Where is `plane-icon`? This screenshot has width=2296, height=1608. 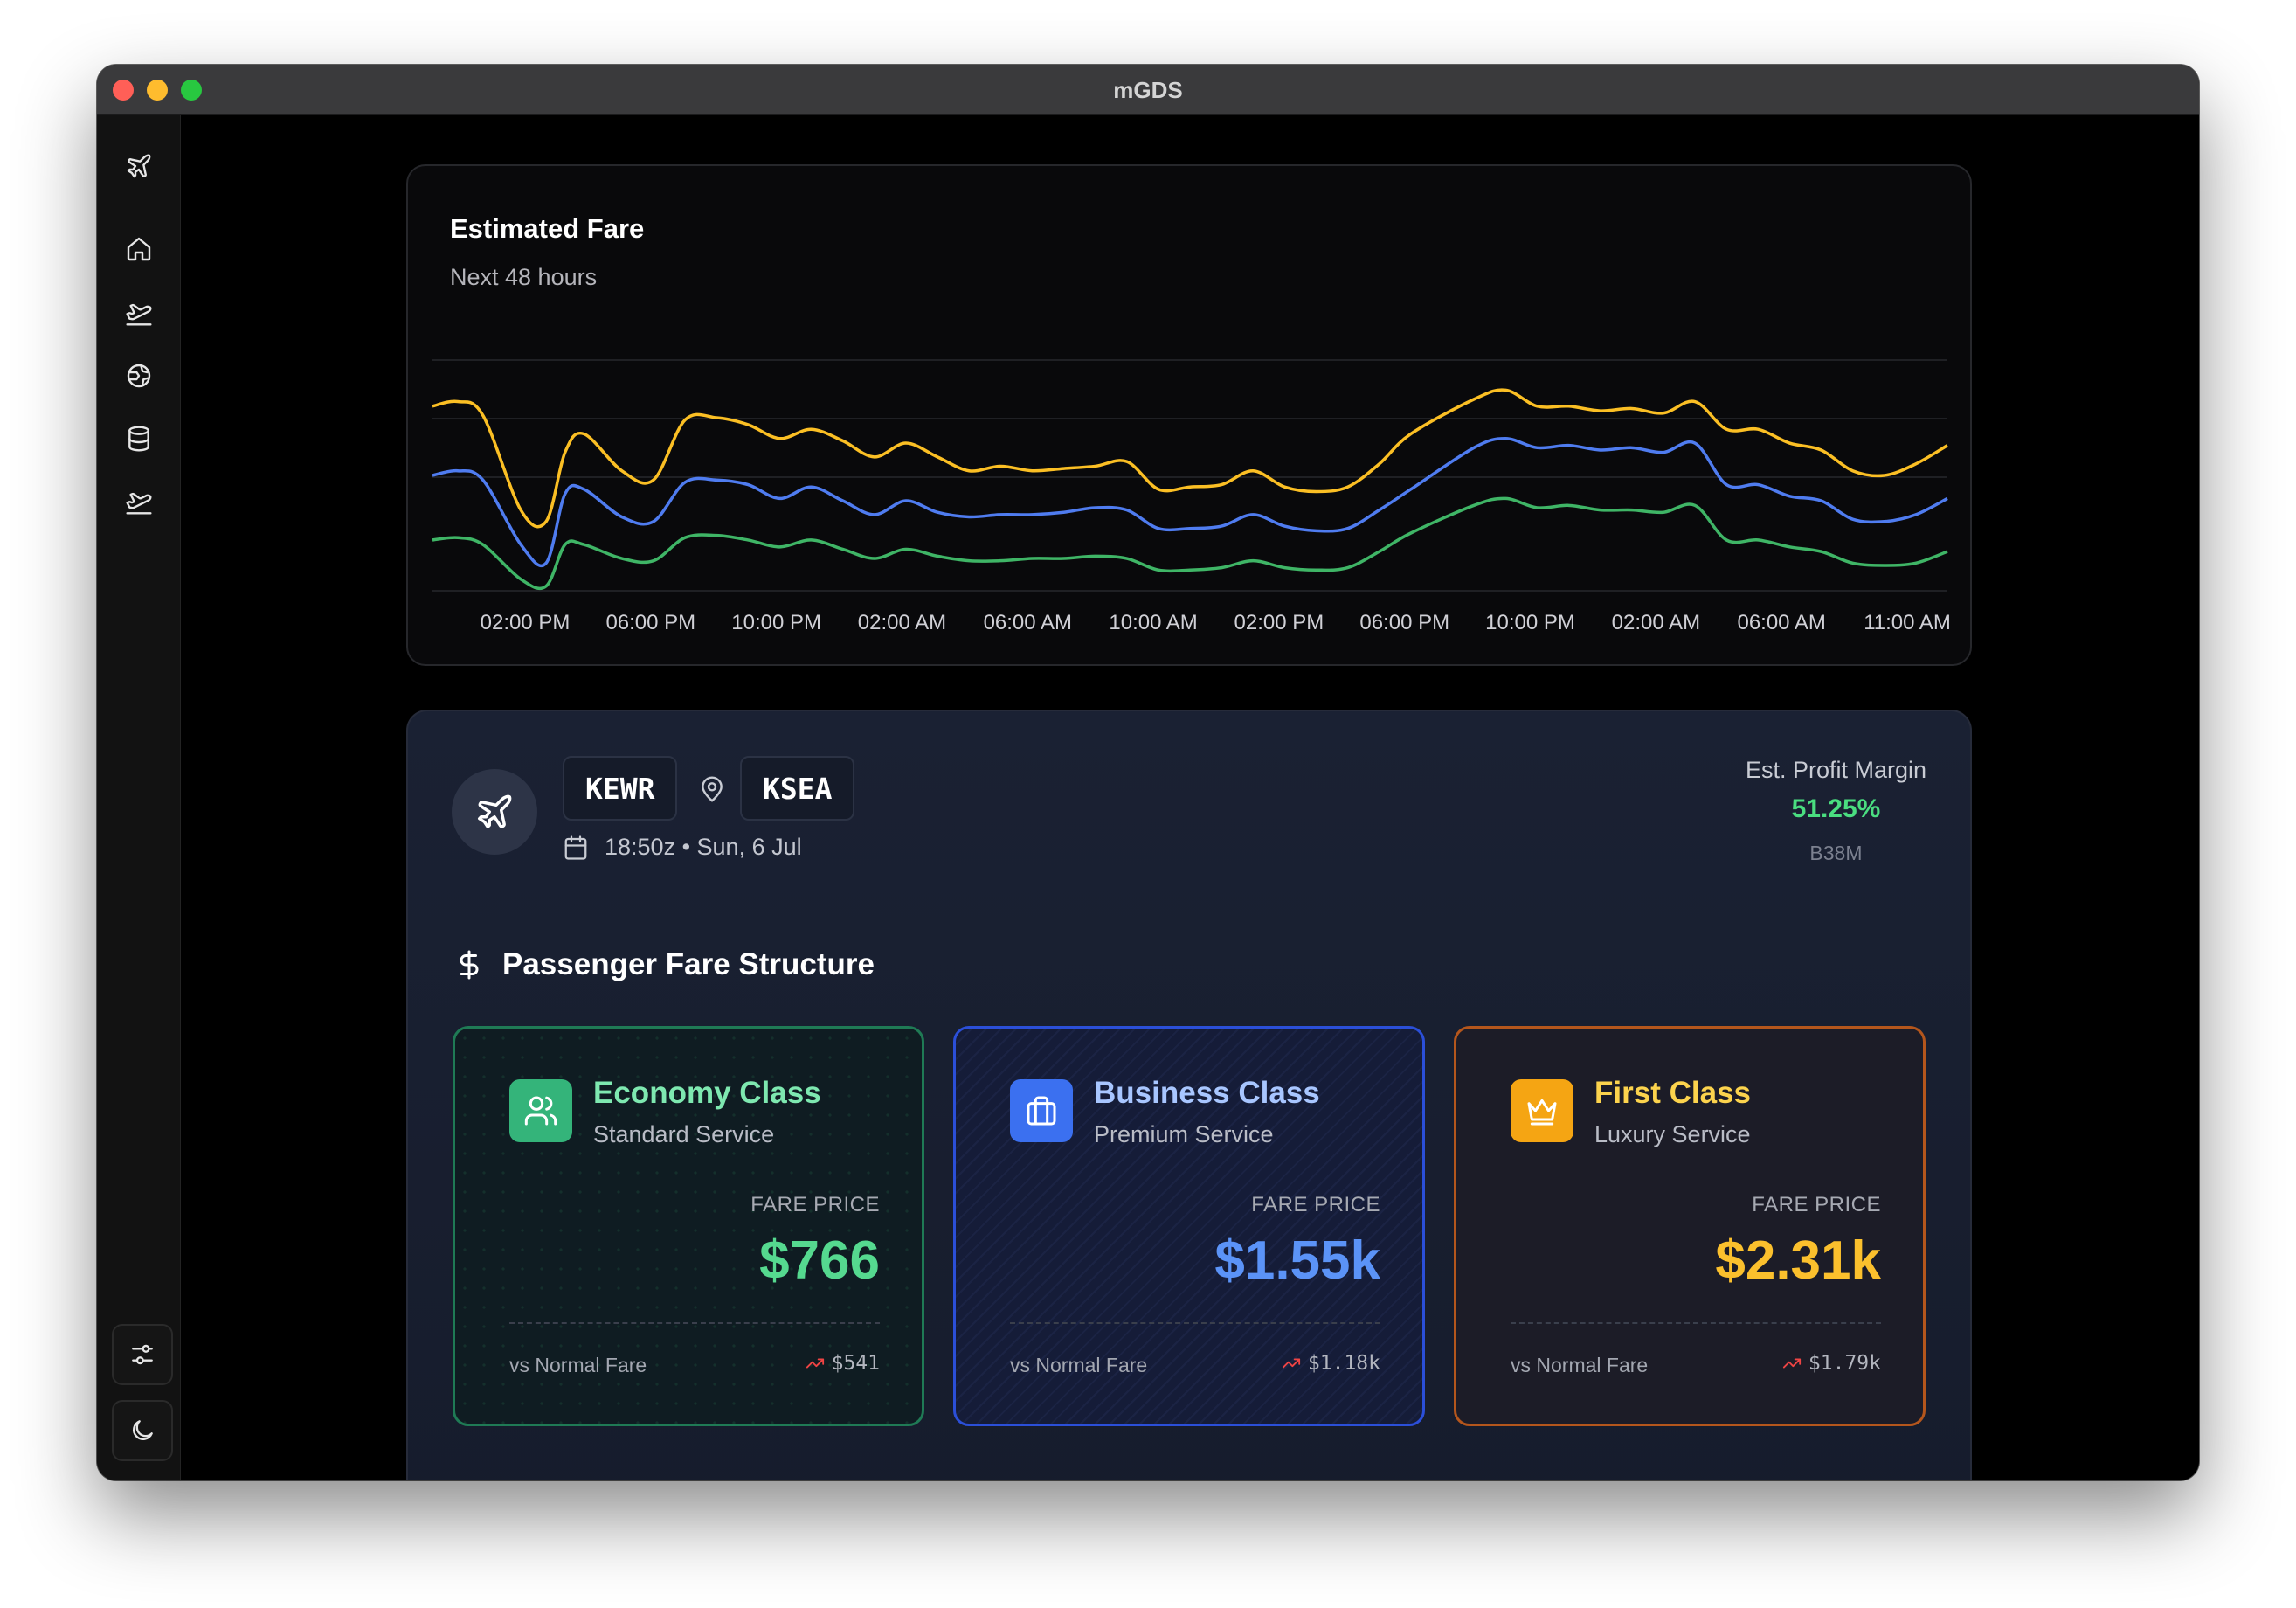 plane-icon is located at coordinates (495, 811).